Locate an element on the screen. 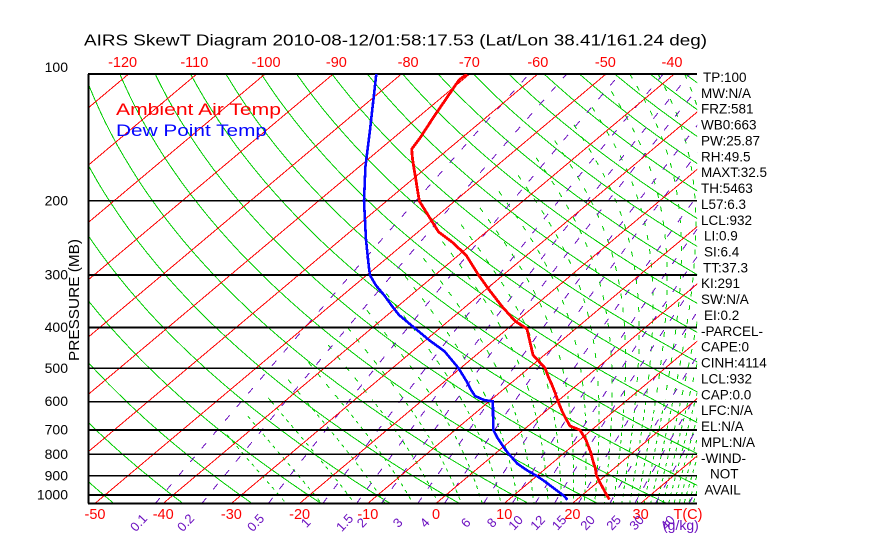 This screenshot has width=870, height=560. svg-text: MAXT:32.5 is located at coordinates (734, 172).